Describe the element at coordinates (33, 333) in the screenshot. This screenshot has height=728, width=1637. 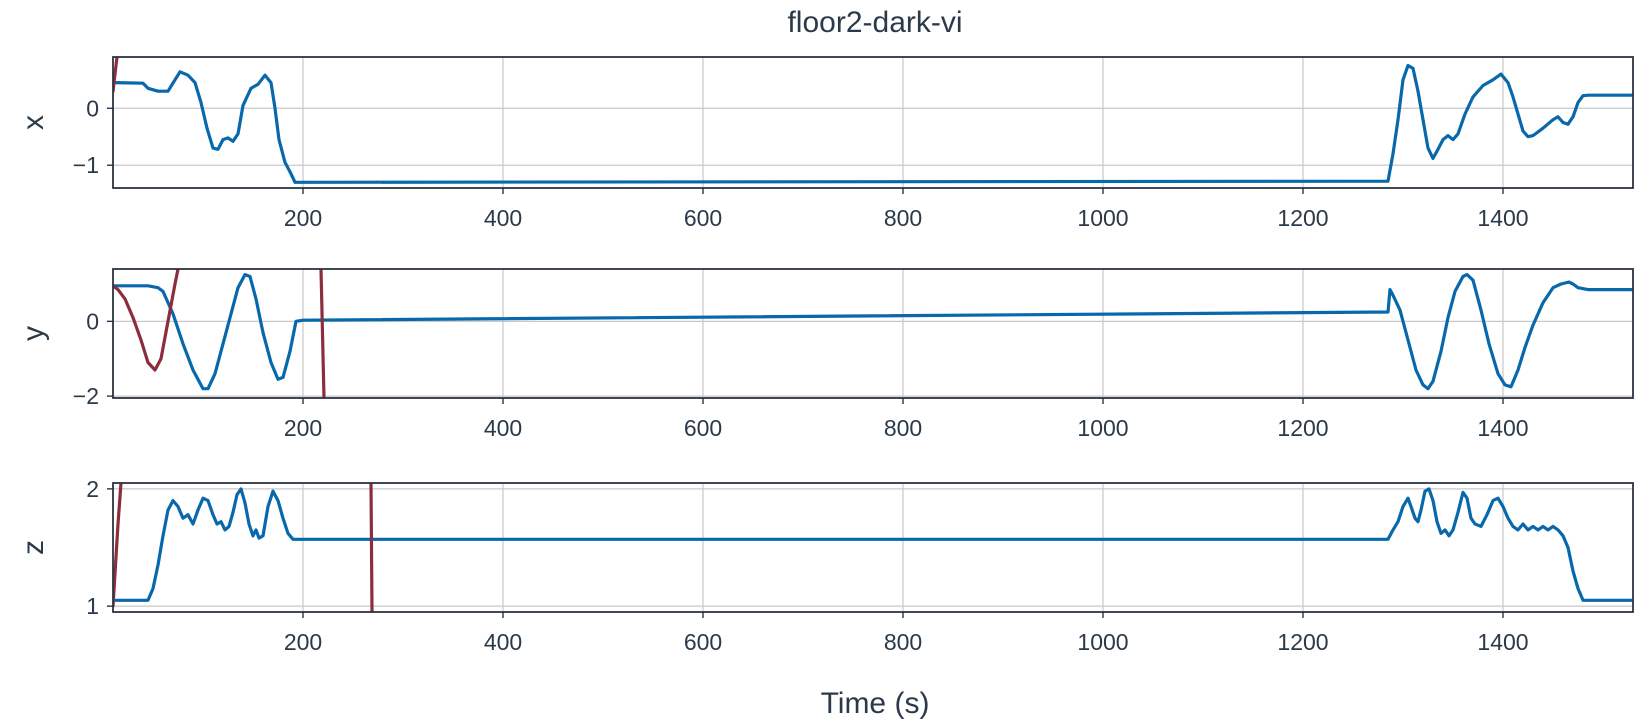
I see `y-axis-label: y` at that location.